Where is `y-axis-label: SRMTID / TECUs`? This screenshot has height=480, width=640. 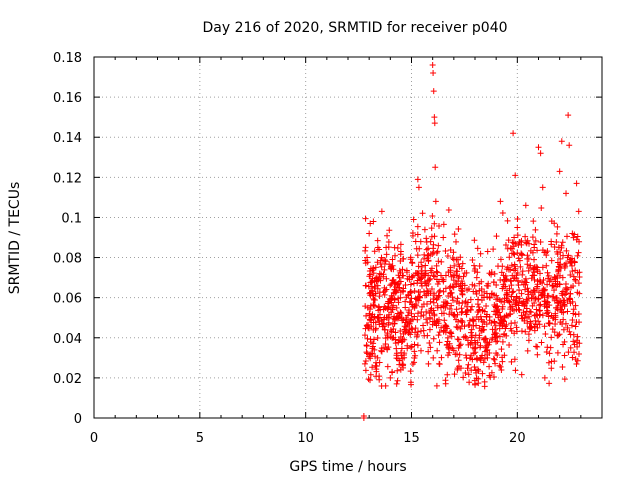 y-axis-label: SRMTID / TECUs is located at coordinates (15, 238).